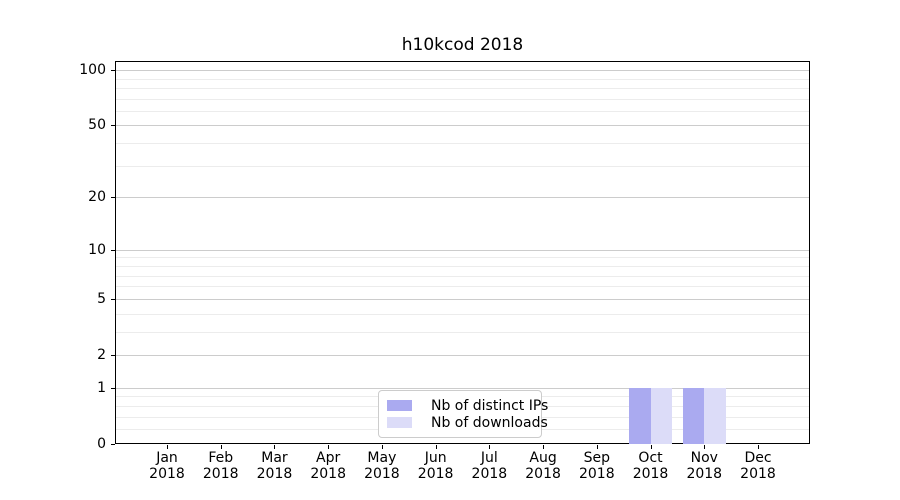 The height and width of the screenshot is (500, 900). What do you see at coordinates (435, 466) in the screenshot?
I see `x-tick-label: Jun 2018` at bounding box center [435, 466].